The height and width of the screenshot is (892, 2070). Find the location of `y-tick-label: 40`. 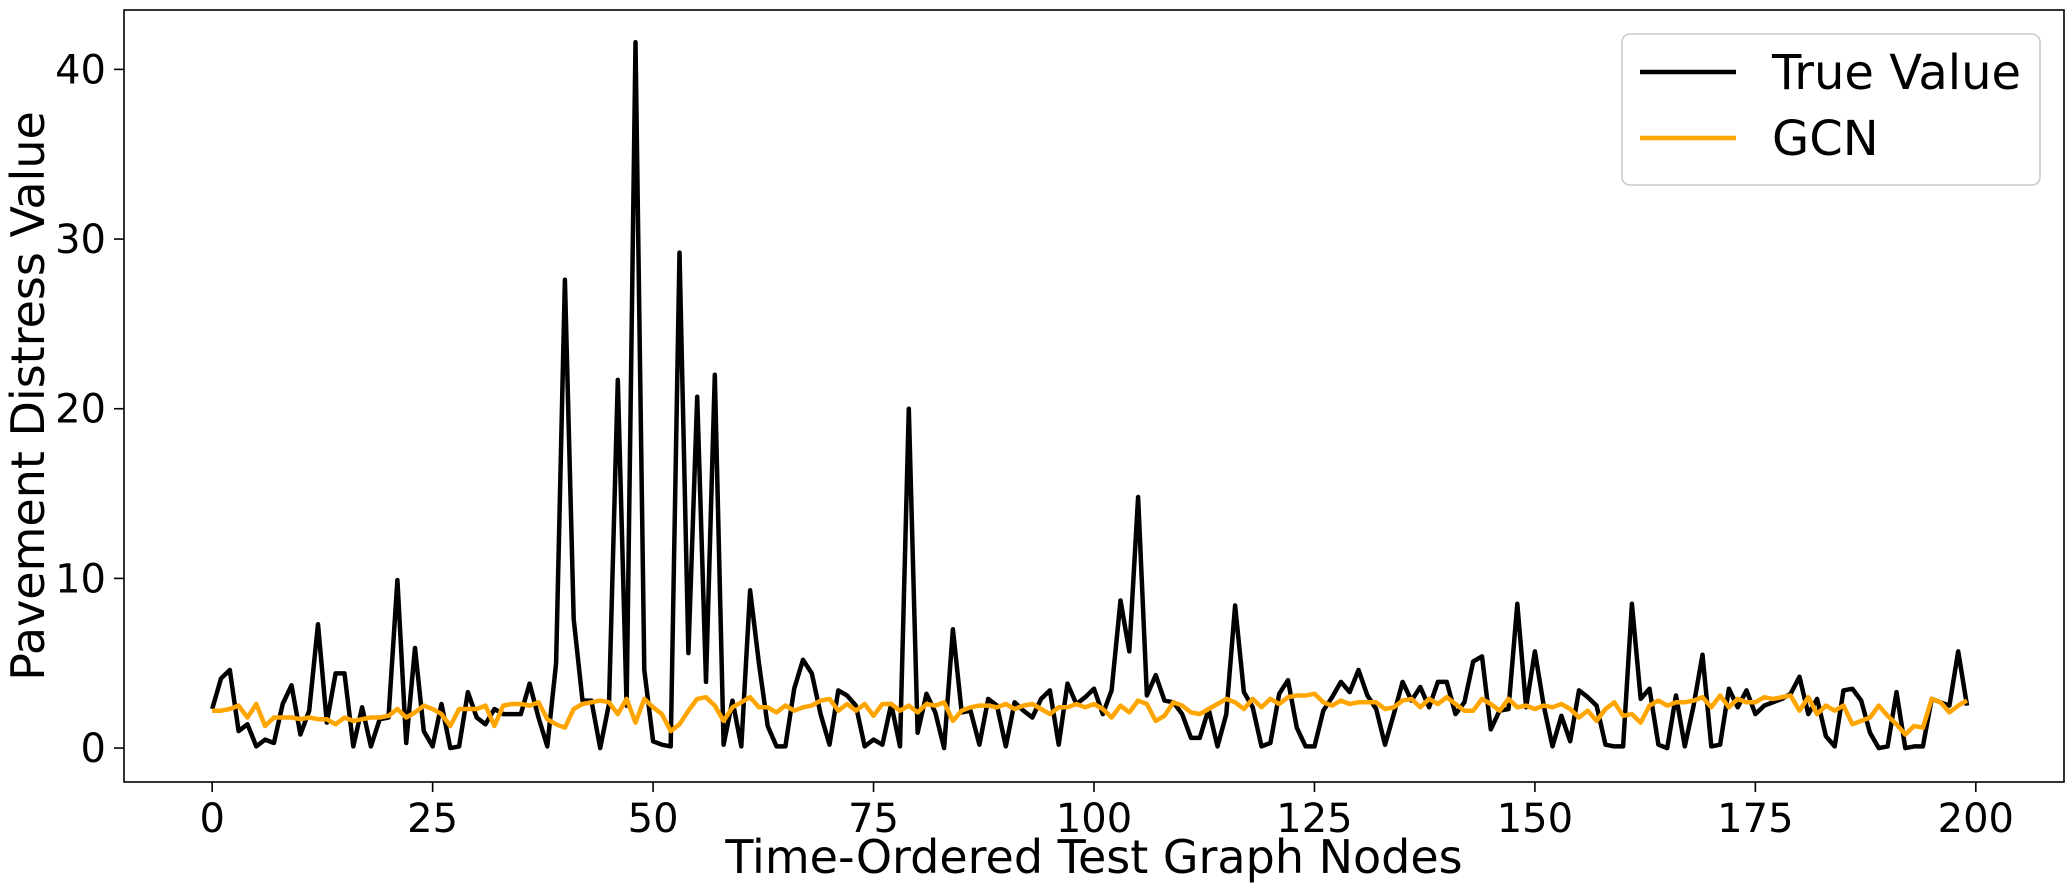

y-tick-label: 40 is located at coordinates (80, 70).